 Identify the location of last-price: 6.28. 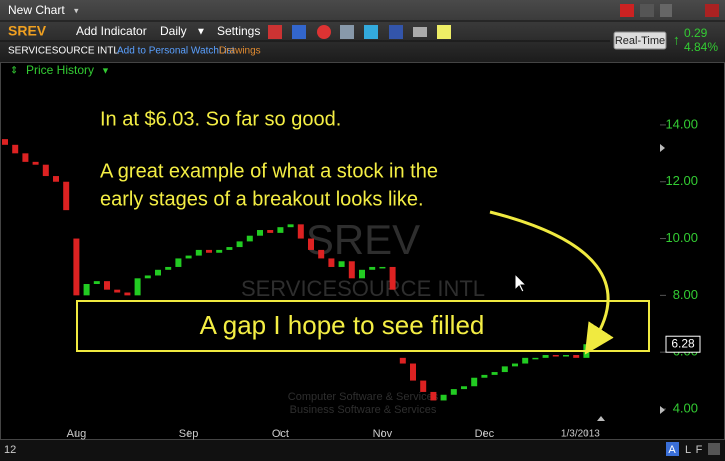
(683, 343).